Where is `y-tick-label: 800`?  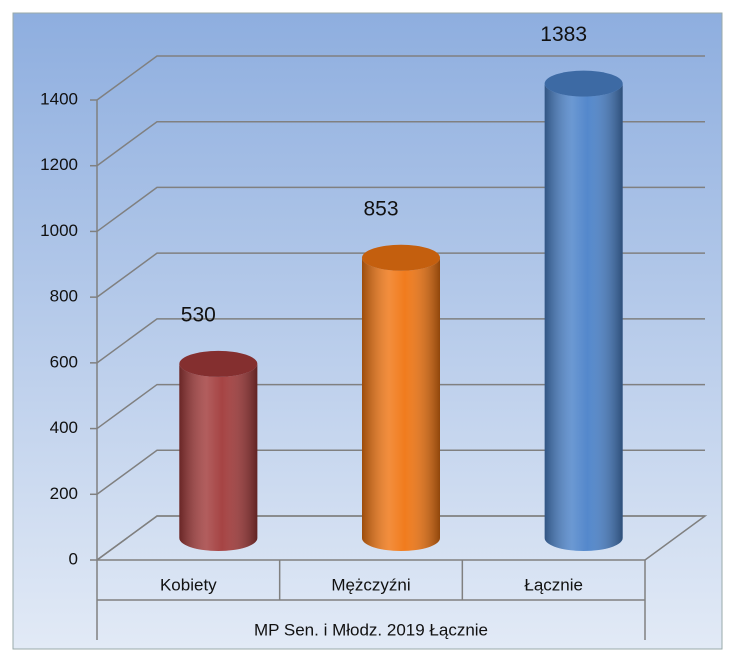
y-tick-label: 800 is located at coordinates (64, 296).